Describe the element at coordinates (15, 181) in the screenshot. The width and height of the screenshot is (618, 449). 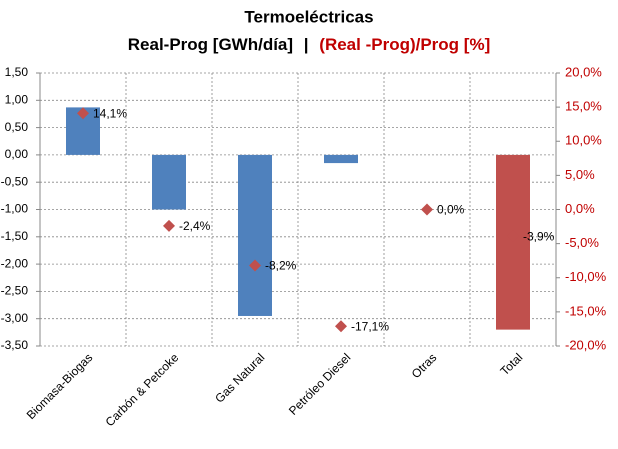
I see `y-tick-label: -0,50` at that location.